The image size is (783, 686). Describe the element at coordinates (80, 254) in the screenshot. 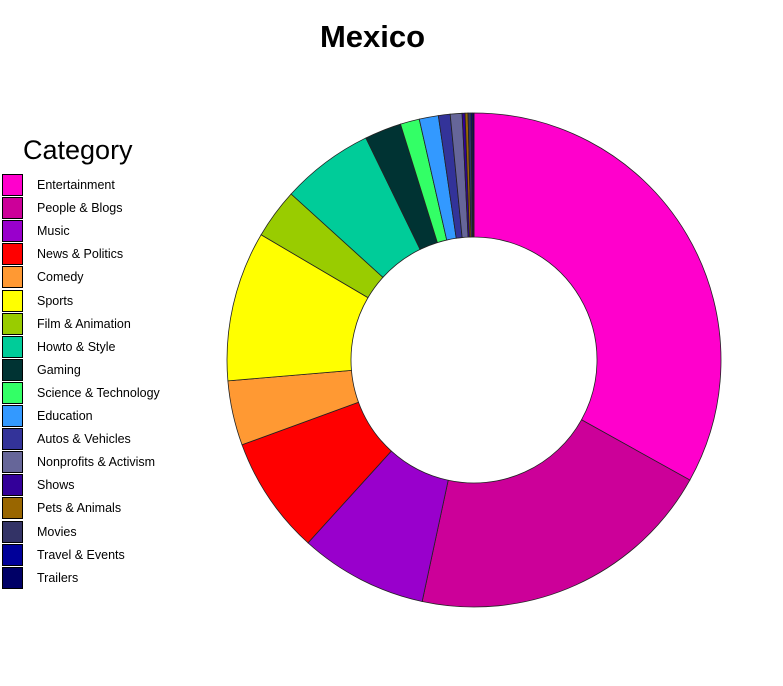

I see `legend-label: News & Politics` at that location.